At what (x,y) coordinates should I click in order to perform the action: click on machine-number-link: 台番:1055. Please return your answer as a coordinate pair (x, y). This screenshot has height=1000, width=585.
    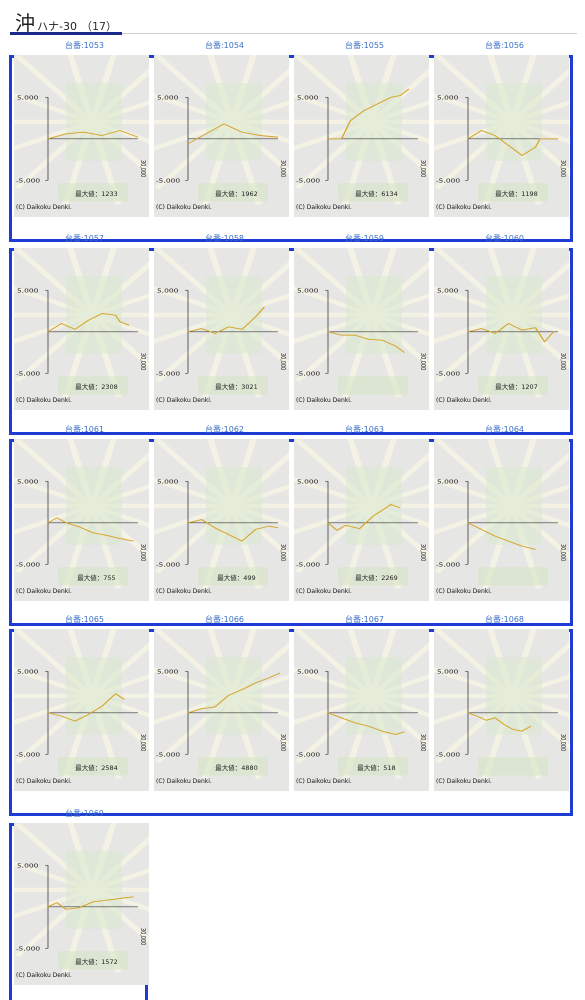
    Looking at the image, I should click on (364, 45).